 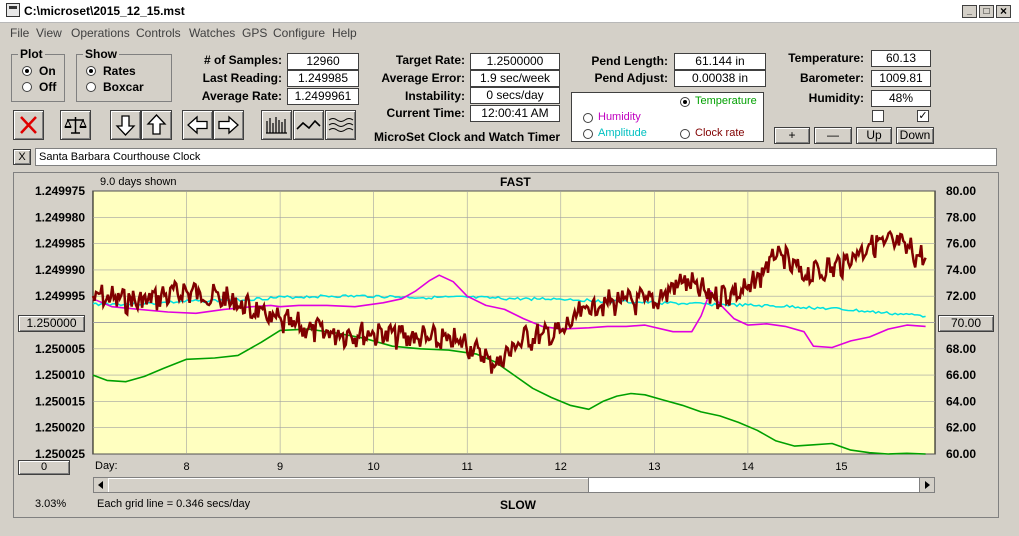 I want to click on arrow-left-icon, so click(x=197, y=125).